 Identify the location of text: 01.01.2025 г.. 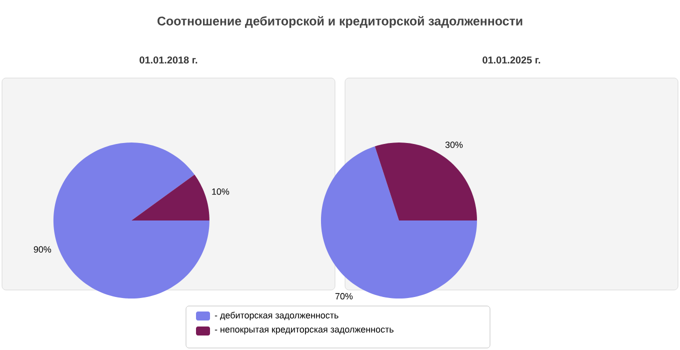
(511, 60).